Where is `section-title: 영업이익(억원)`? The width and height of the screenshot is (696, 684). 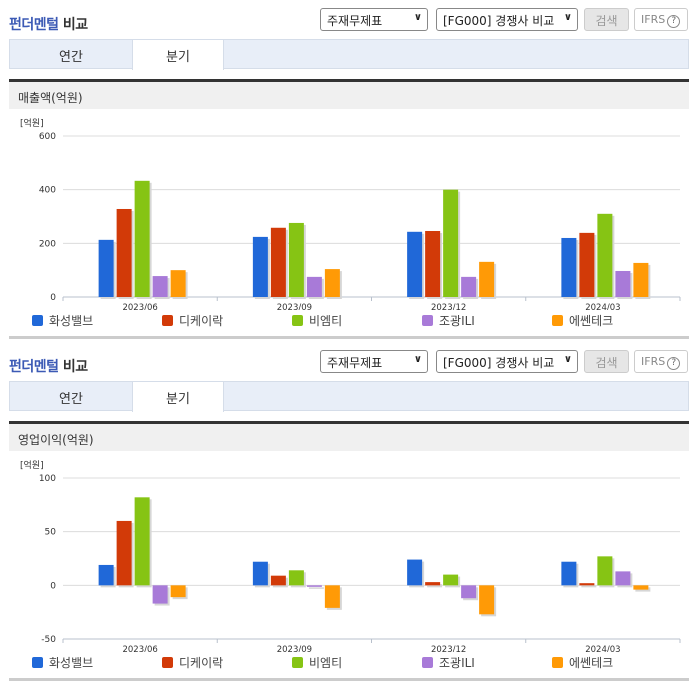 section-title: 영업이익(억원) is located at coordinates (349, 436).